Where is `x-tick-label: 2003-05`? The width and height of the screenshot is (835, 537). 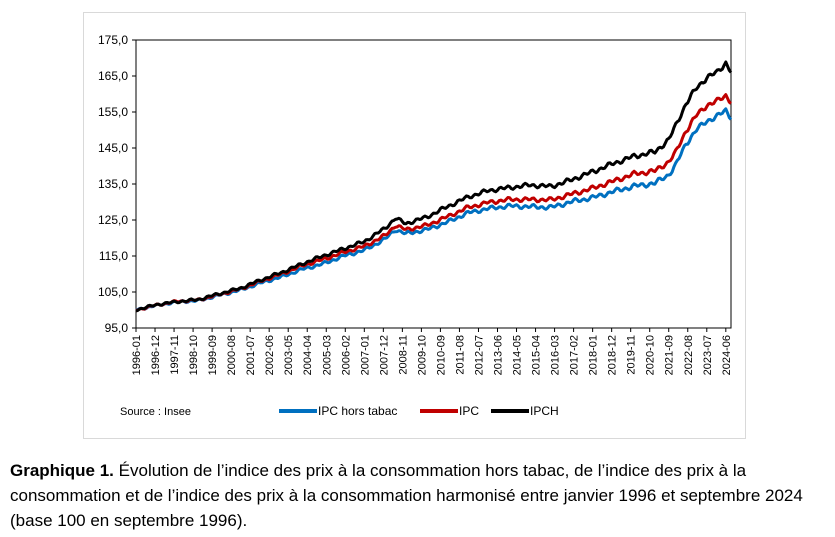 x-tick-label: 2003-05 is located at coordinates (289, 355).